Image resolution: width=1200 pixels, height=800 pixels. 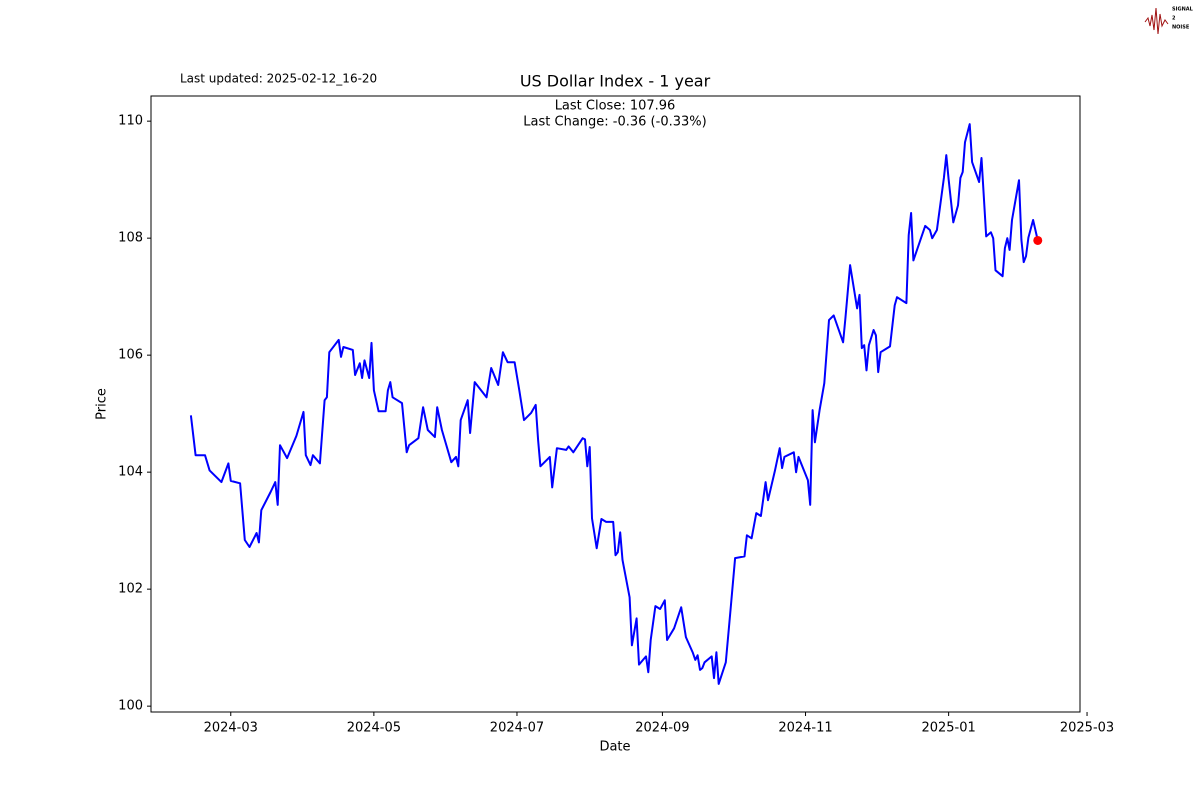 What do you see at coordinates (278, 79) in the screenshot?
I see `updated-note: Last updated: 2025-02-12_16-20` at bounding box center [278, 79].